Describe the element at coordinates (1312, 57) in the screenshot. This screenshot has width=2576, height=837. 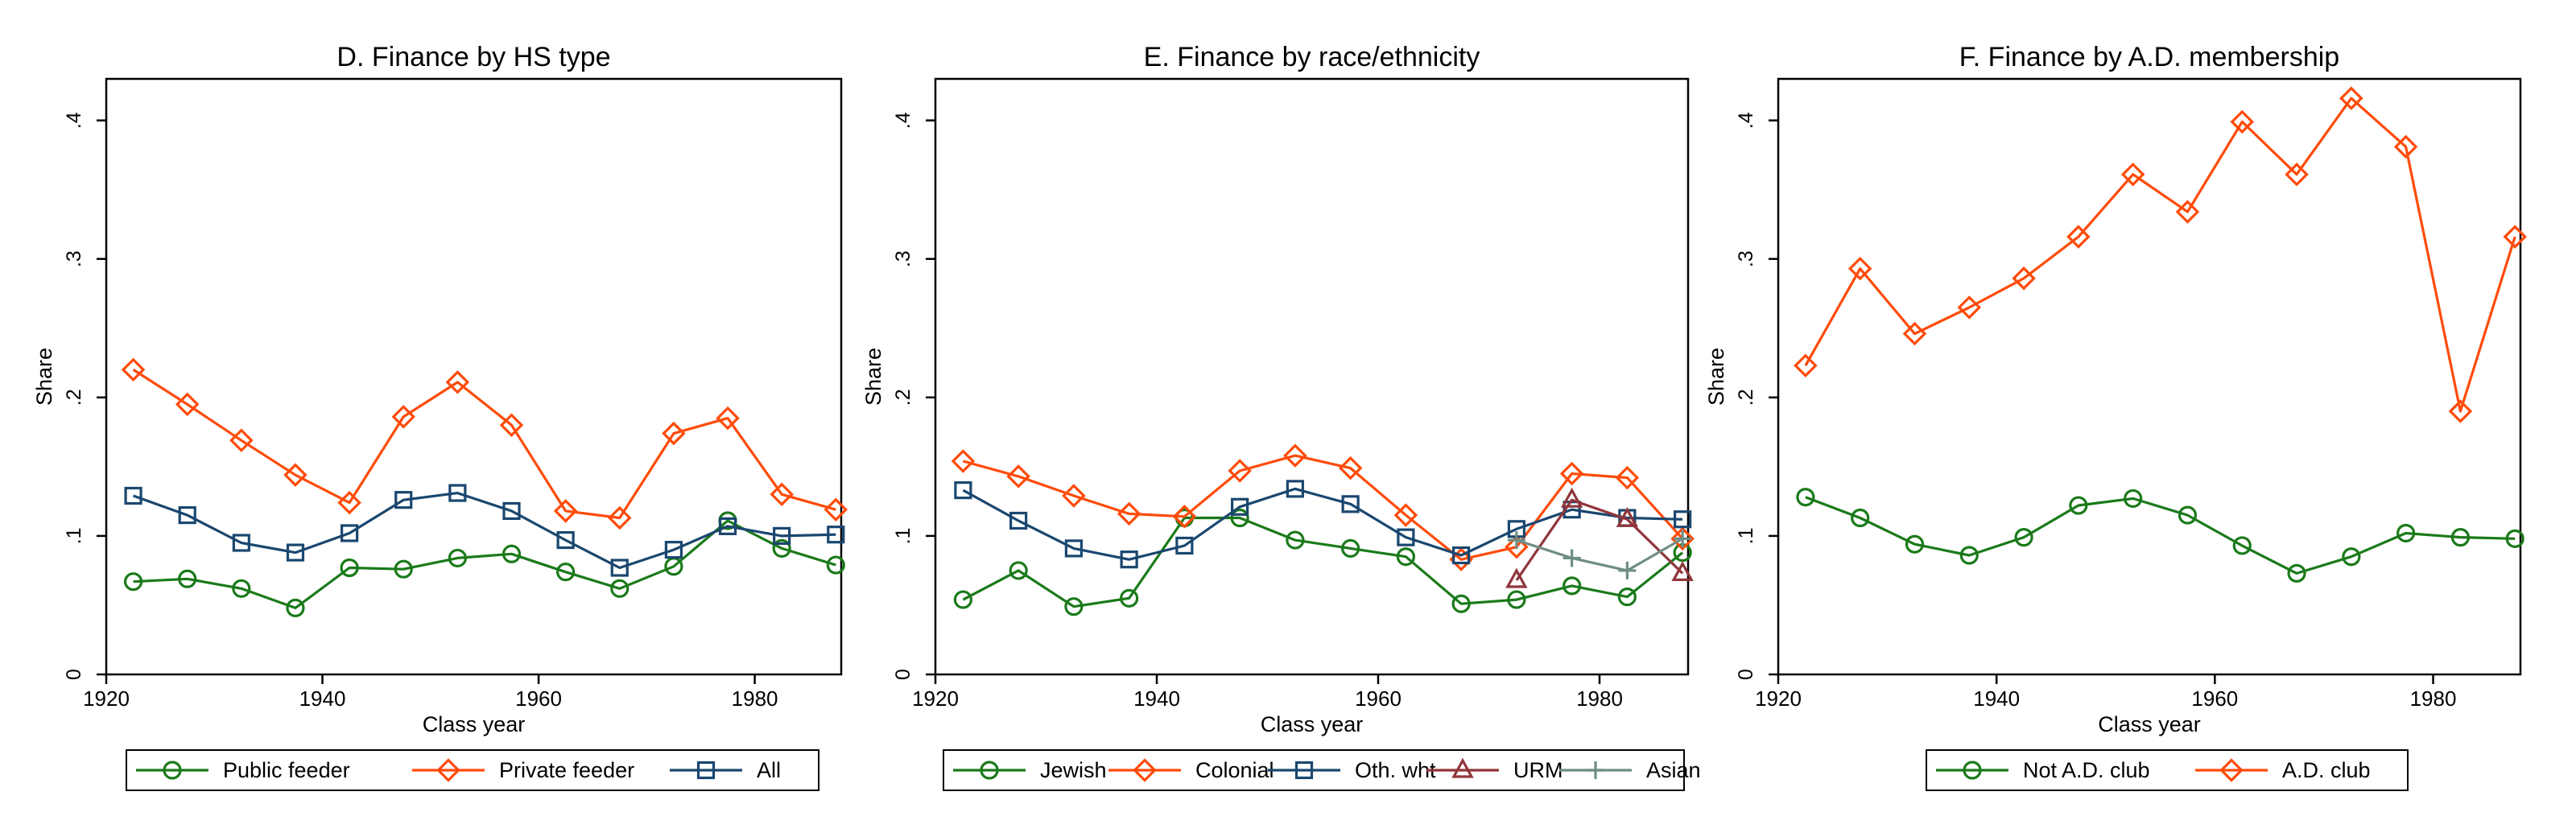
I see `chart-title: E. Finance by race/ethnicity` at that location.